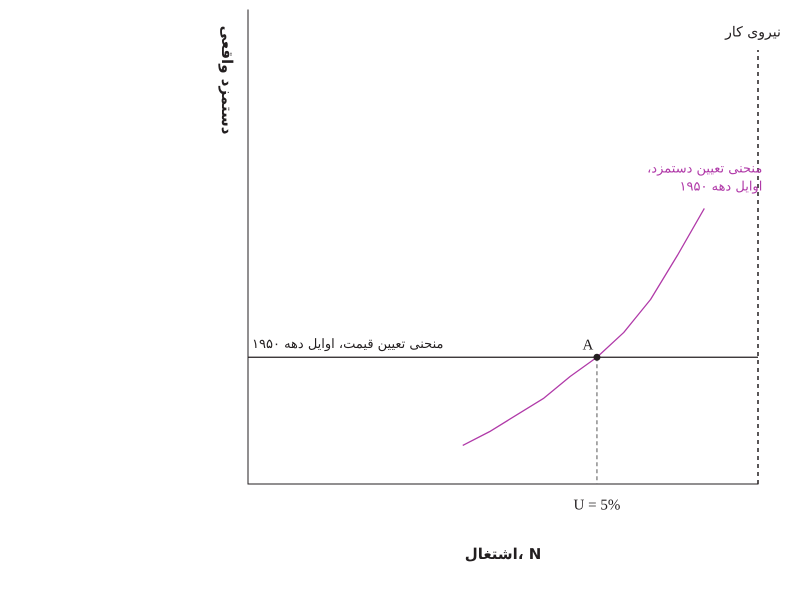 The height and width of the screenshot is (609, 810). Describe the element at coordinates (597, 505) in the screenshot. I see `text: U = 5%` at that location.